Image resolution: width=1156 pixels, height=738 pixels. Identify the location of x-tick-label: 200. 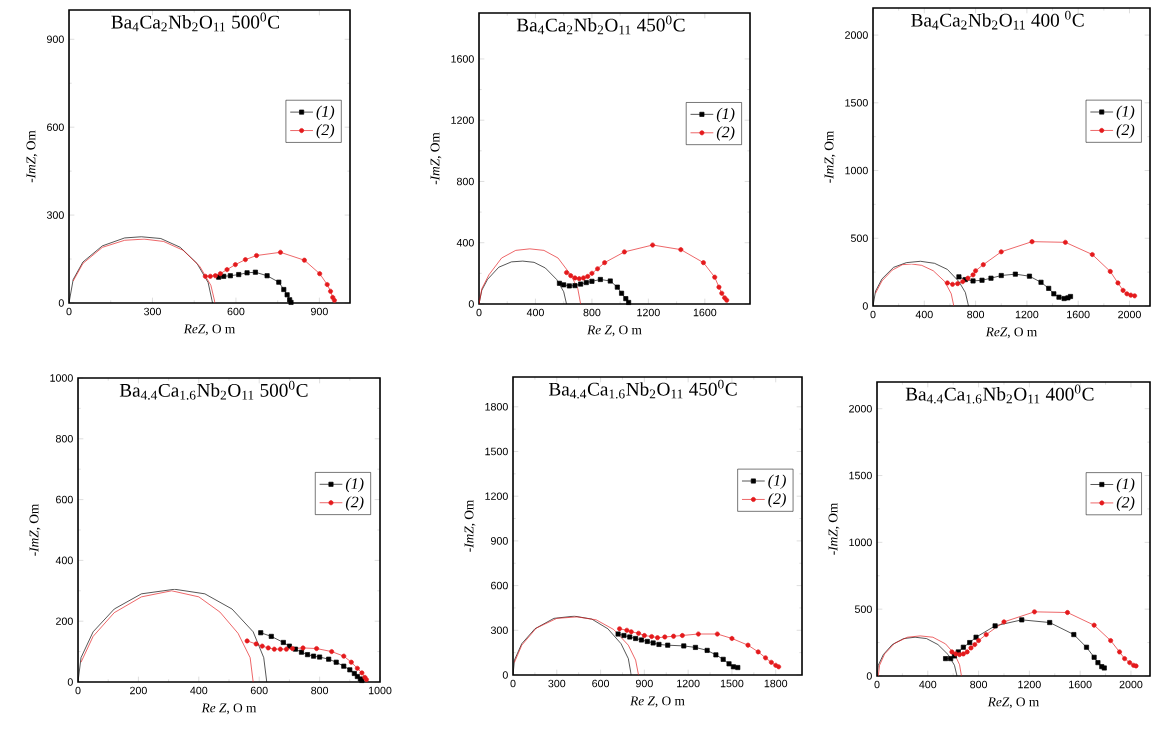
(138, 690).